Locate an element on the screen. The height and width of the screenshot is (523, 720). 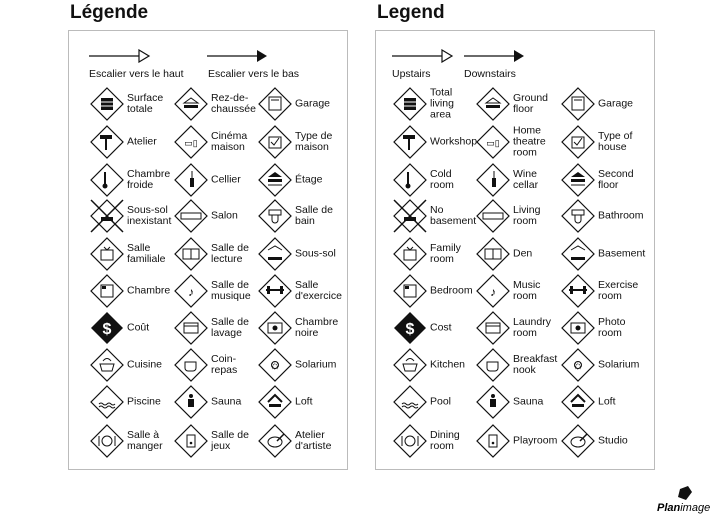
no-basement-icon is located at coordinates (410, 216).